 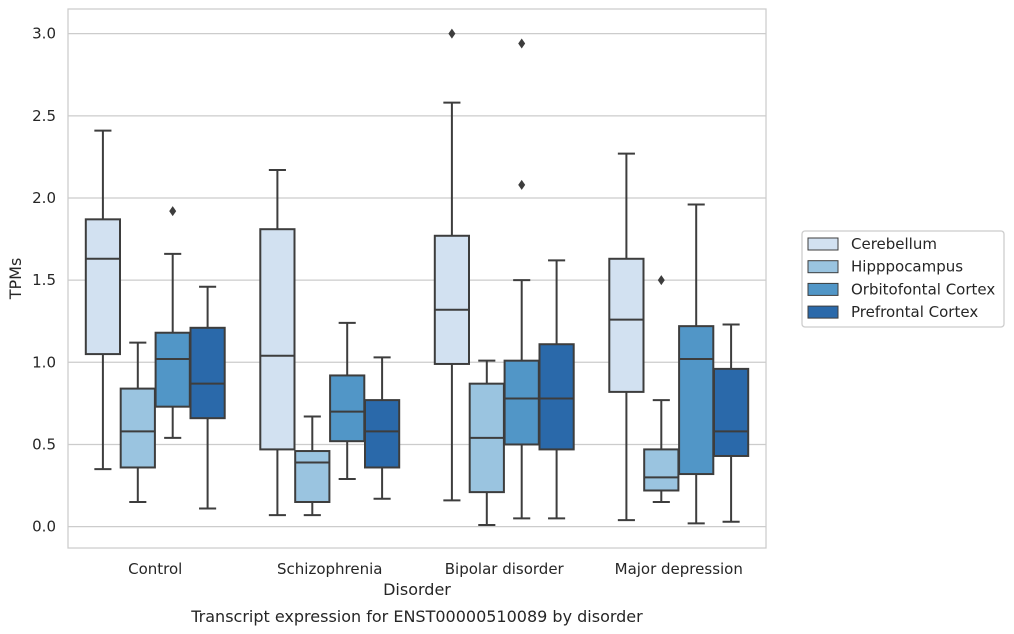 What do you see at coordinates (44, 362) in the screenshot?
I see `y-tick-label: 1.0` at bounding box center [44, 362].